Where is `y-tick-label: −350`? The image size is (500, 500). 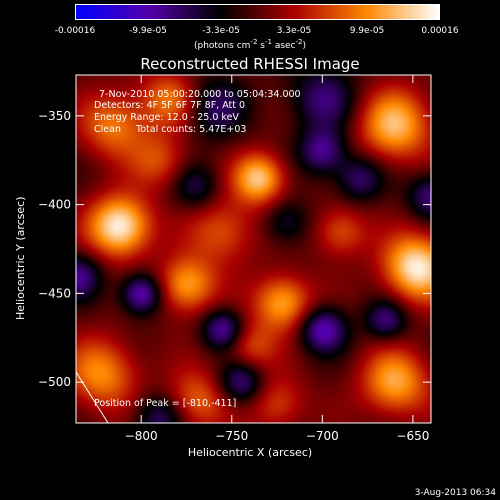
y-tick-label: −350 is located at coordinates (54, 116).